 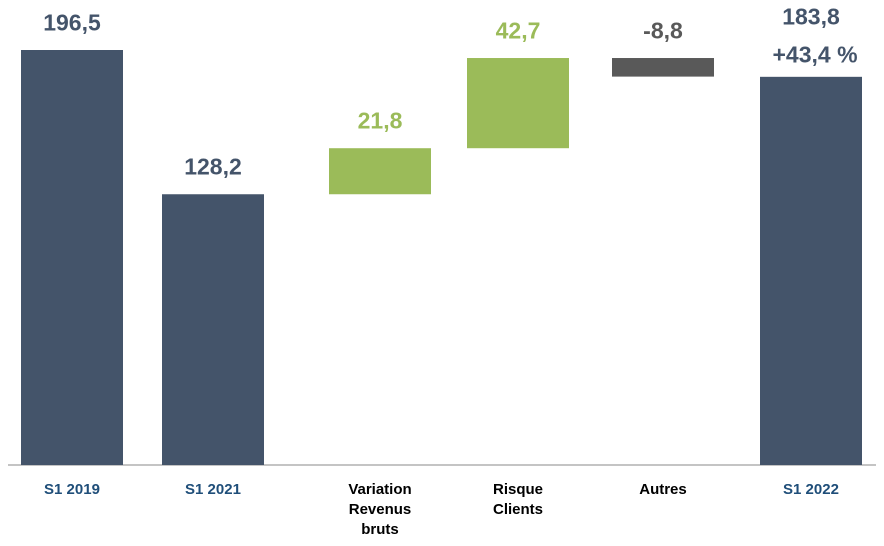 What do you see at coordinates (380, 120) in the screenshot?
I see `value-label: 21,8` at bounding box center [380, 120].